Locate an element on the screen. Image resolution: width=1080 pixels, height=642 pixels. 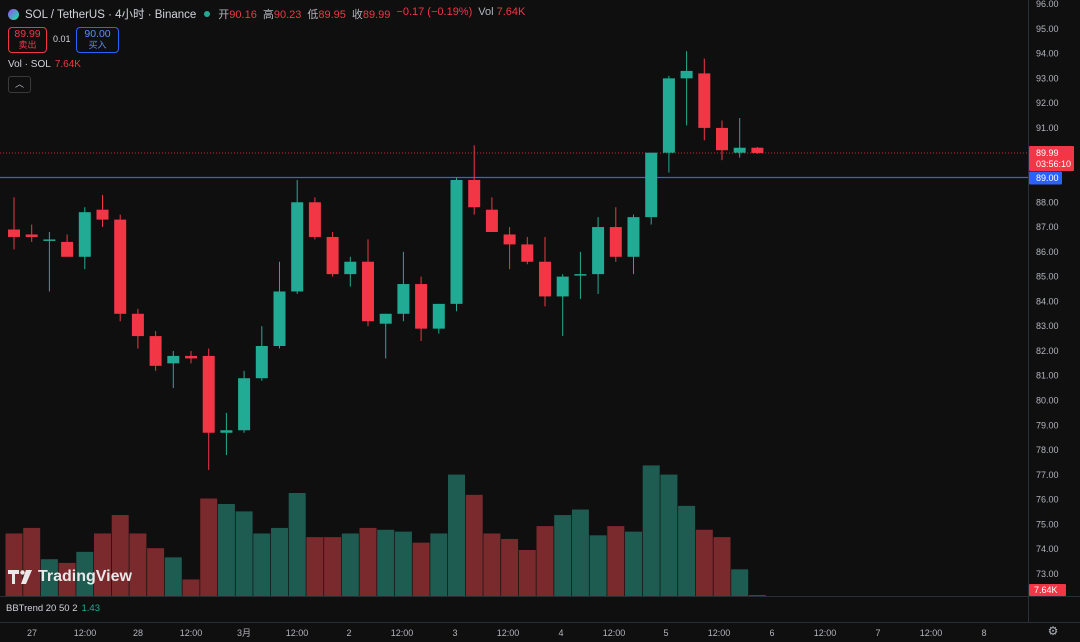
open-label: 开 is located at coordinates (224, 15).